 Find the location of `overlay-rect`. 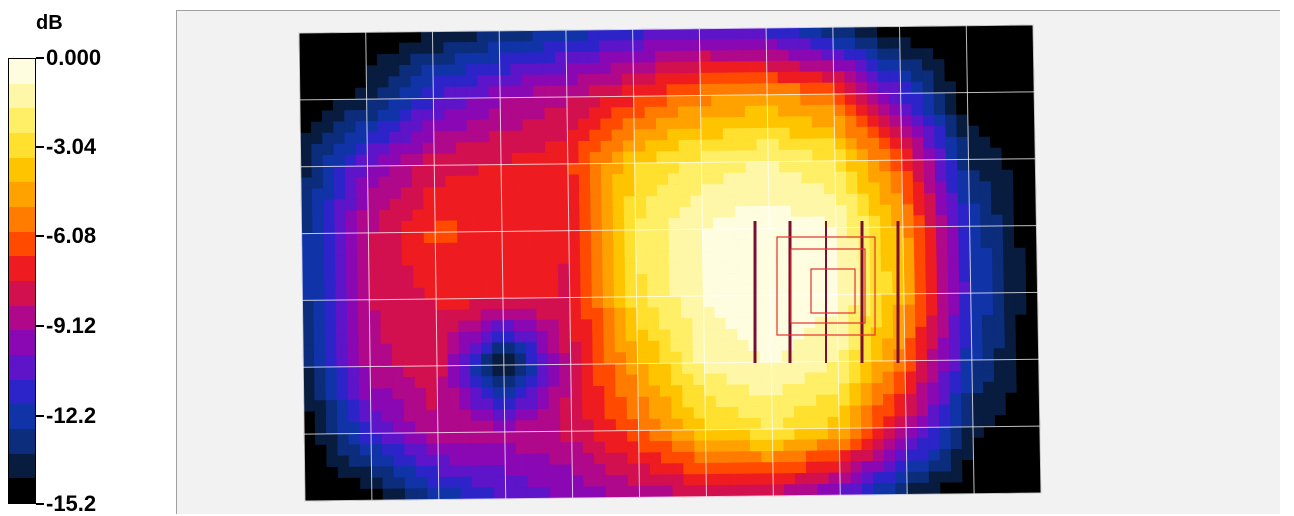

overlay-rect is located at coordinates (833, 291).